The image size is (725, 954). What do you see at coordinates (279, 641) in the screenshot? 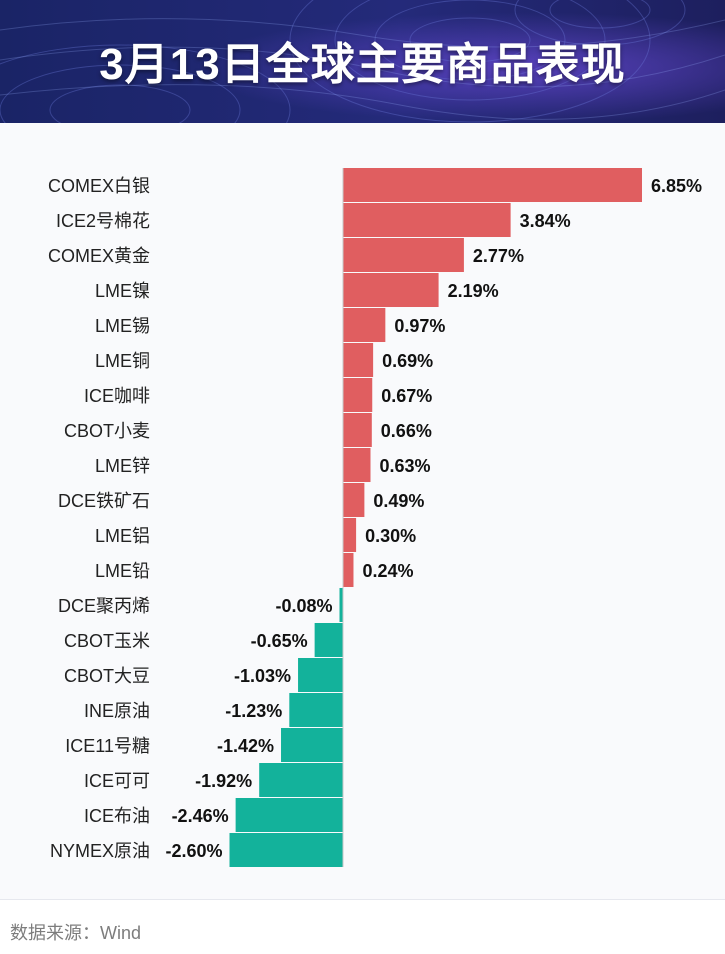
I see `data-label: -0.65%` at bounding box center [279, 641].